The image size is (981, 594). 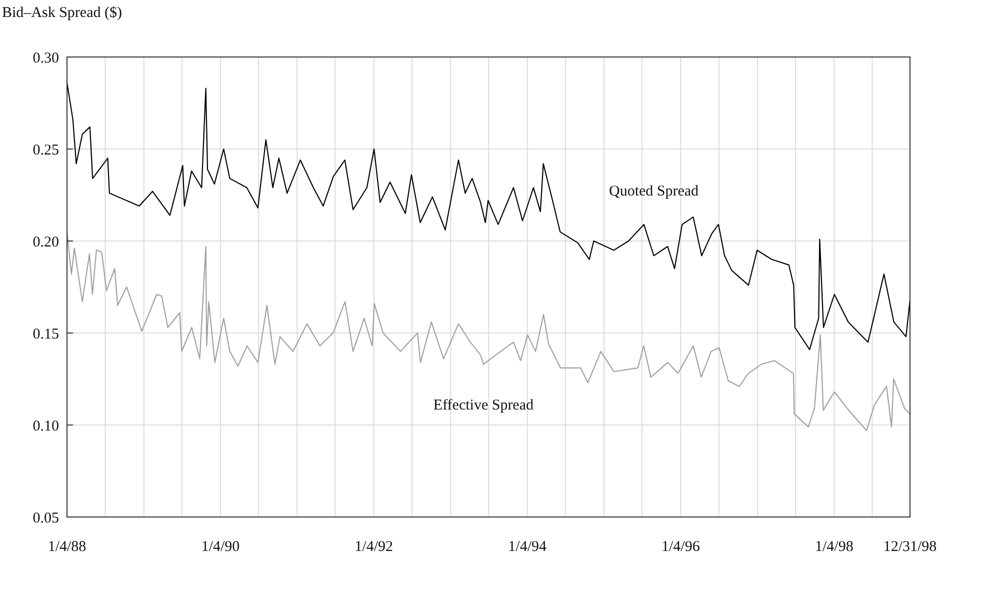 What do you see at coordinates (910, 547) in the screenshot?
I see `x-tick-label: 12/31/98` at bounding box center [910, 547].